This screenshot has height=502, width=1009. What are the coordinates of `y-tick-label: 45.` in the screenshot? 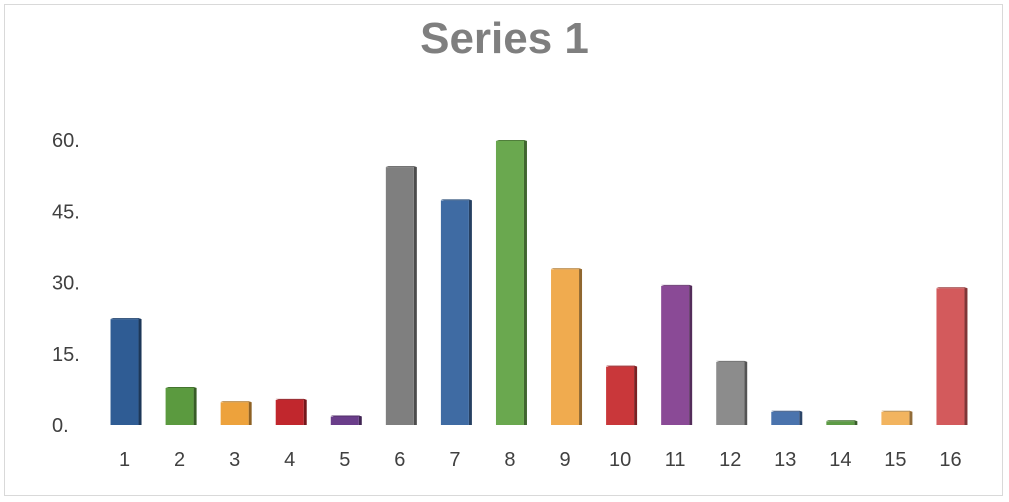 It's located at (66, 212).